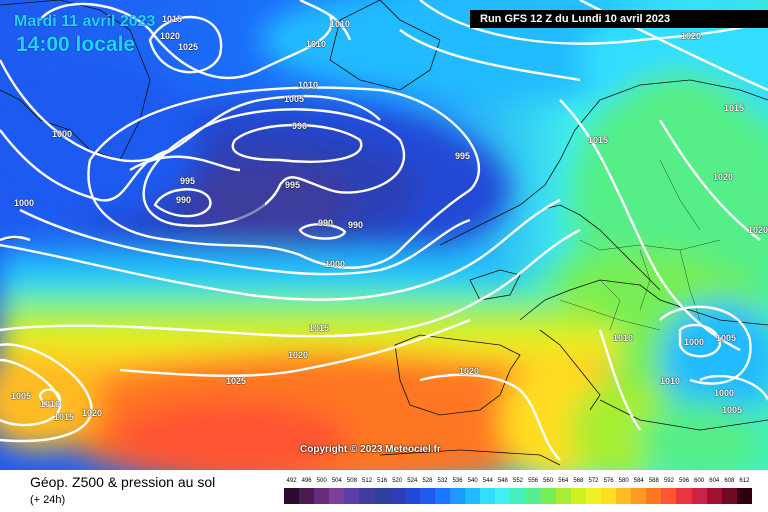  I want to click on scale-label: 592, so click(668, 481).